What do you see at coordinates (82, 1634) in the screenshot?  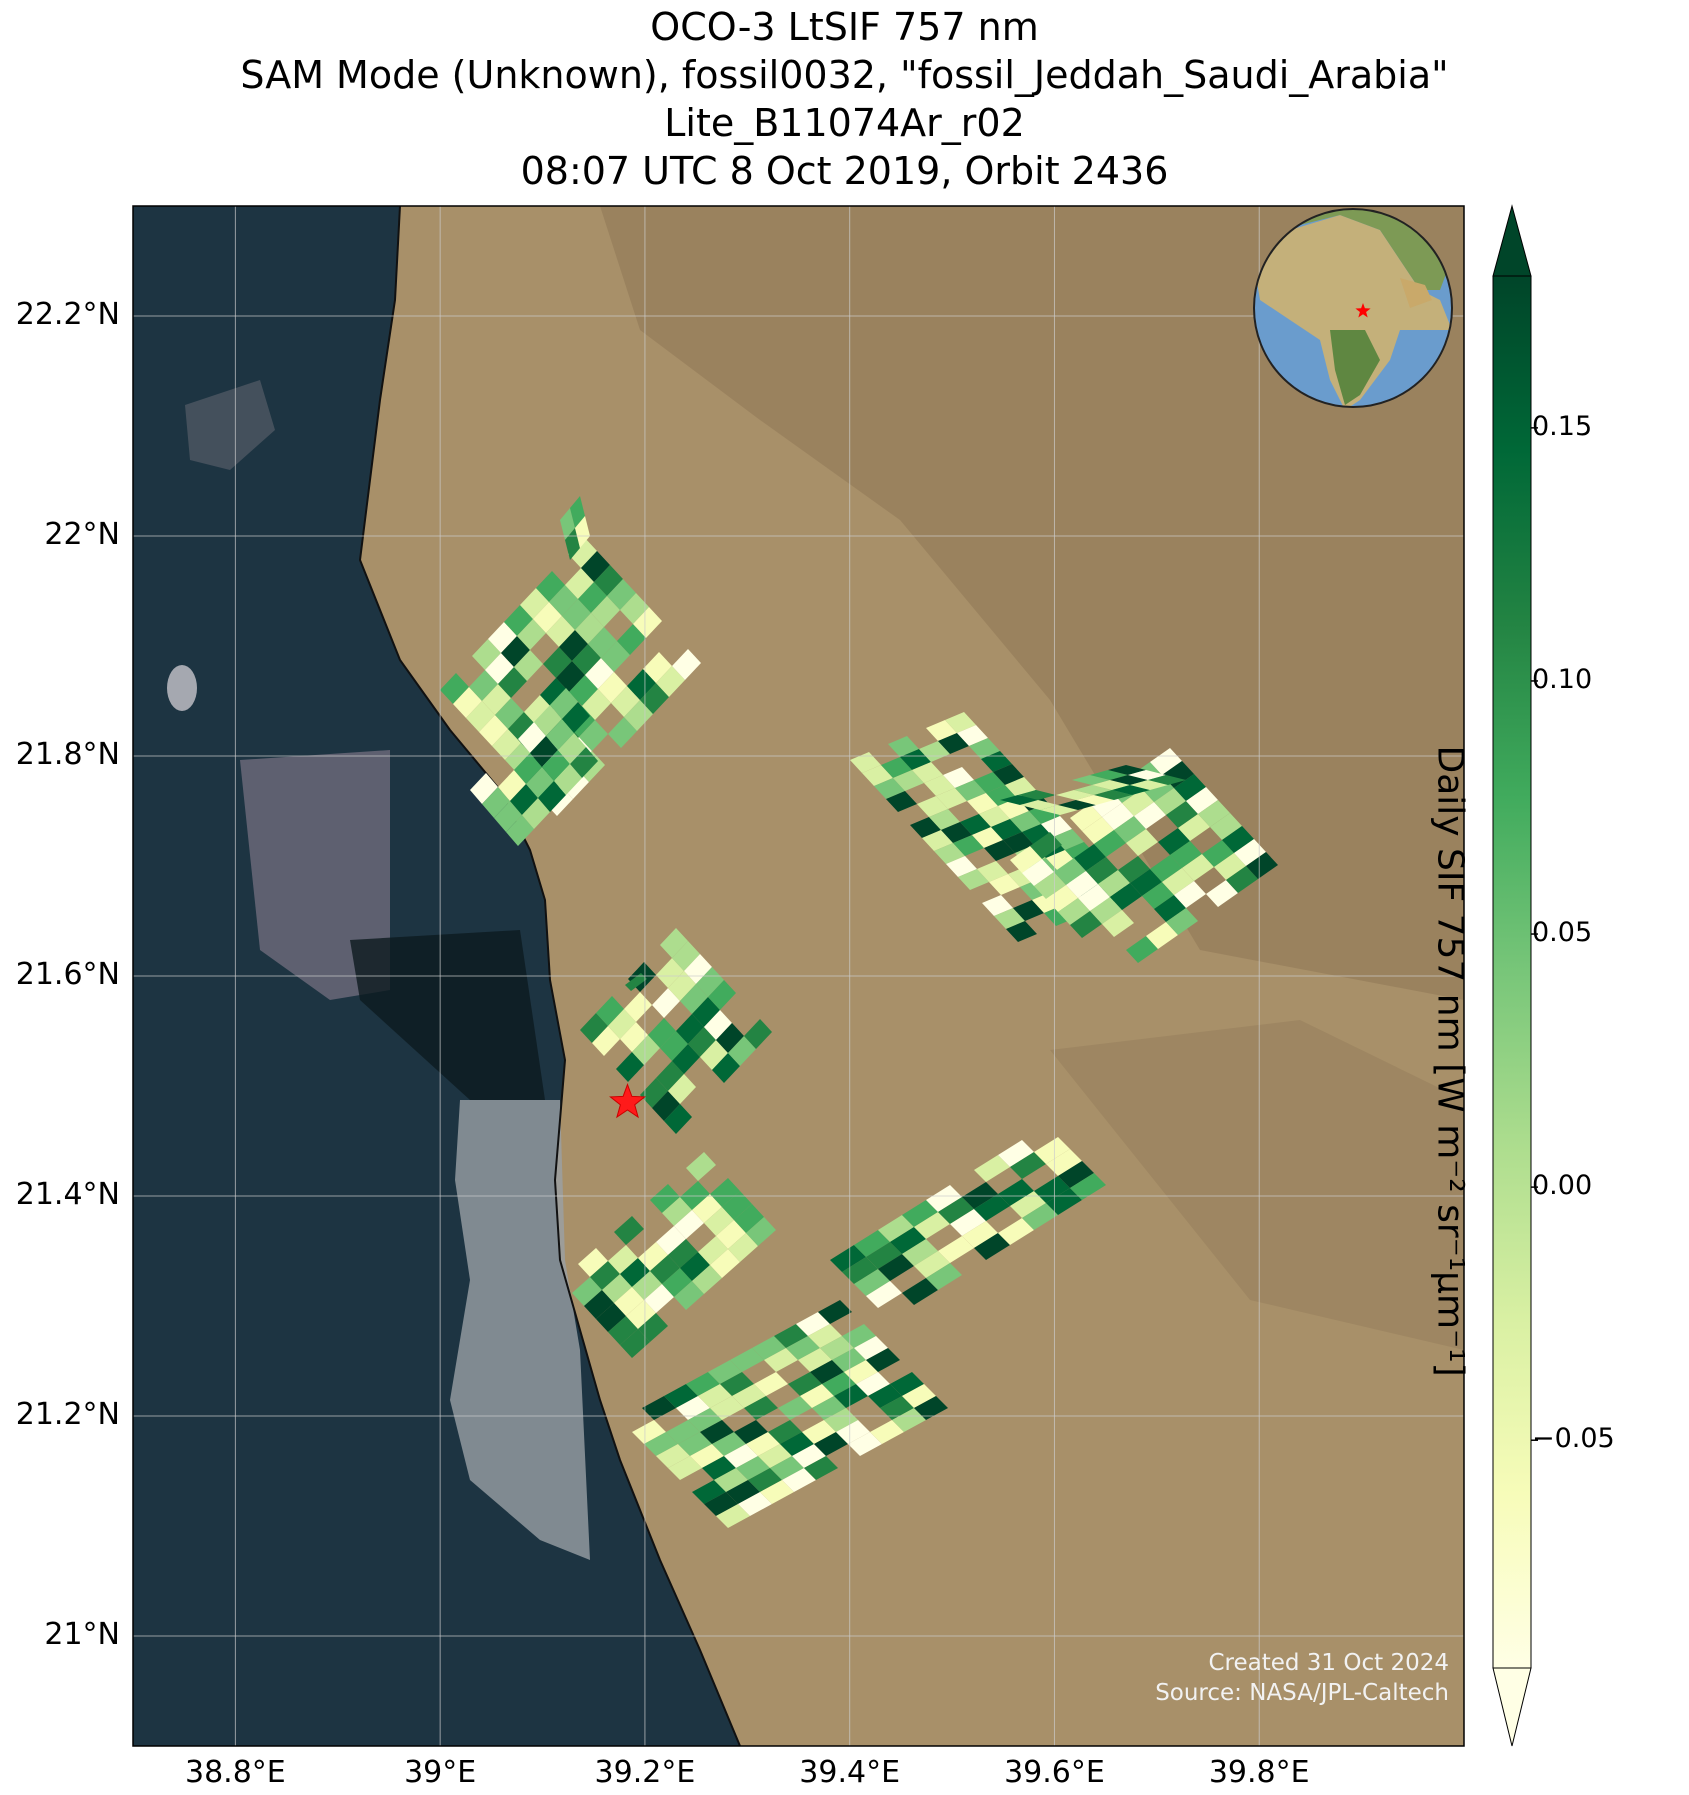 I see `lat-tick-label: 21°N` at bounding box center [82, 1634].